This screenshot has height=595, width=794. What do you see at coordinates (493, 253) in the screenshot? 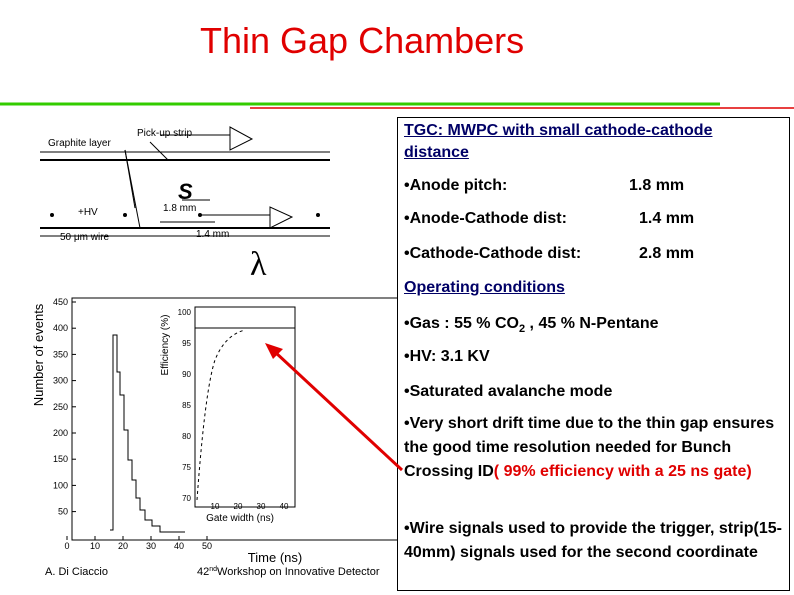
I see `spec-label: •Cathode-Cathode dist:` at bounding box center [493, 253].